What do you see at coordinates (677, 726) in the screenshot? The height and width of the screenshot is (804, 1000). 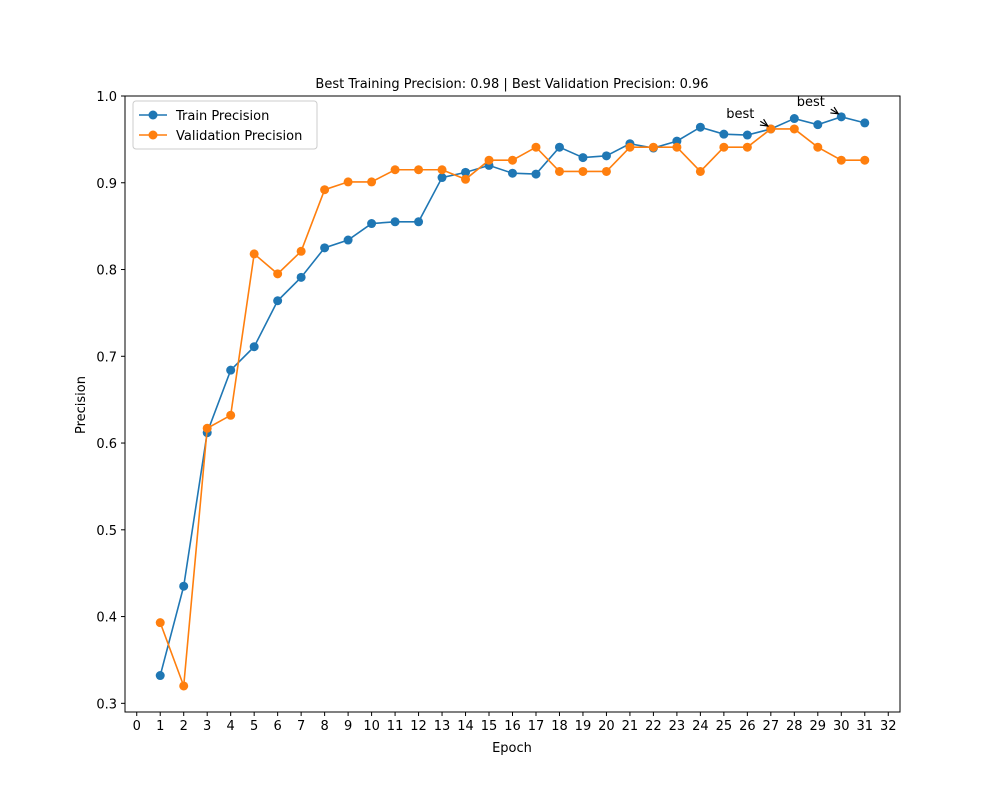 I see `x-tick-label: 23` at bounding box center [677, 726].